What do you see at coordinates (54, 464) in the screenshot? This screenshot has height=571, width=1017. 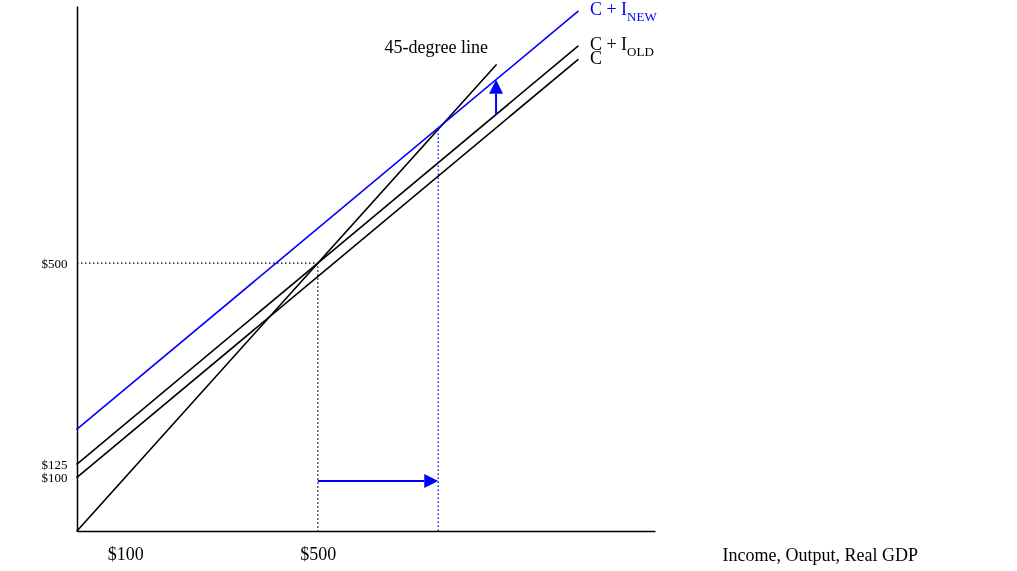 I see `y-tick-label: $125` at bounding box center [54, 464].